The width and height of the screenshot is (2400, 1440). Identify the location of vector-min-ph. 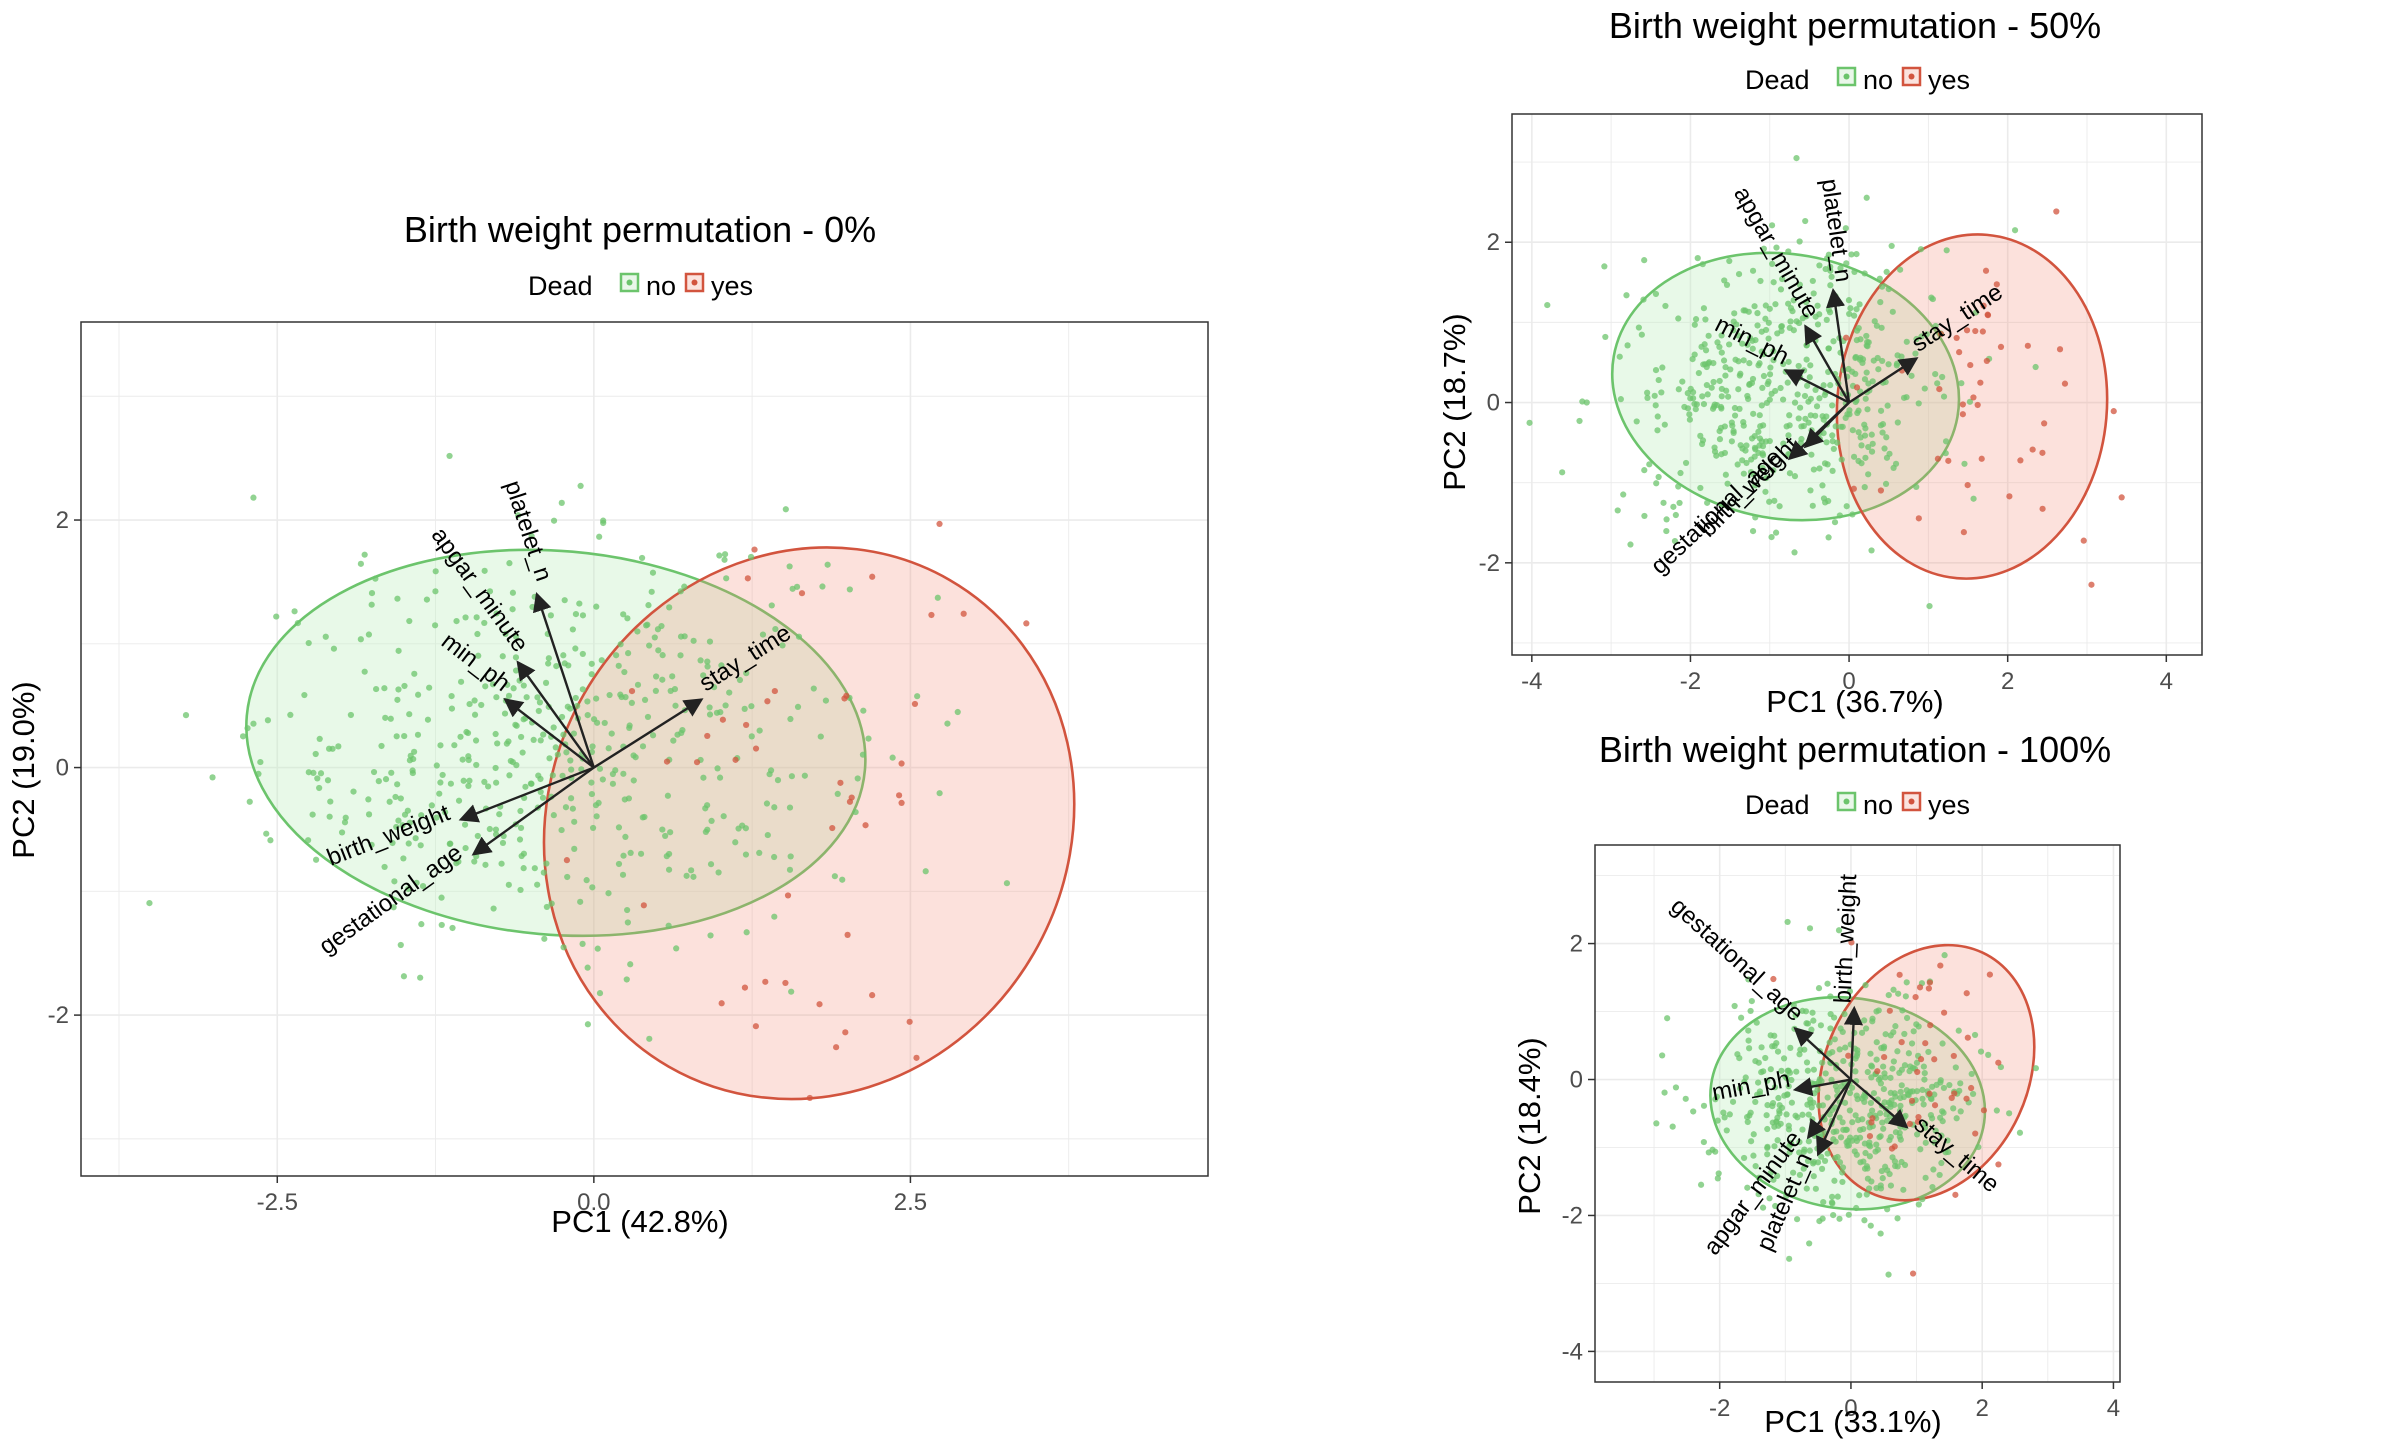
(1822, 1087).